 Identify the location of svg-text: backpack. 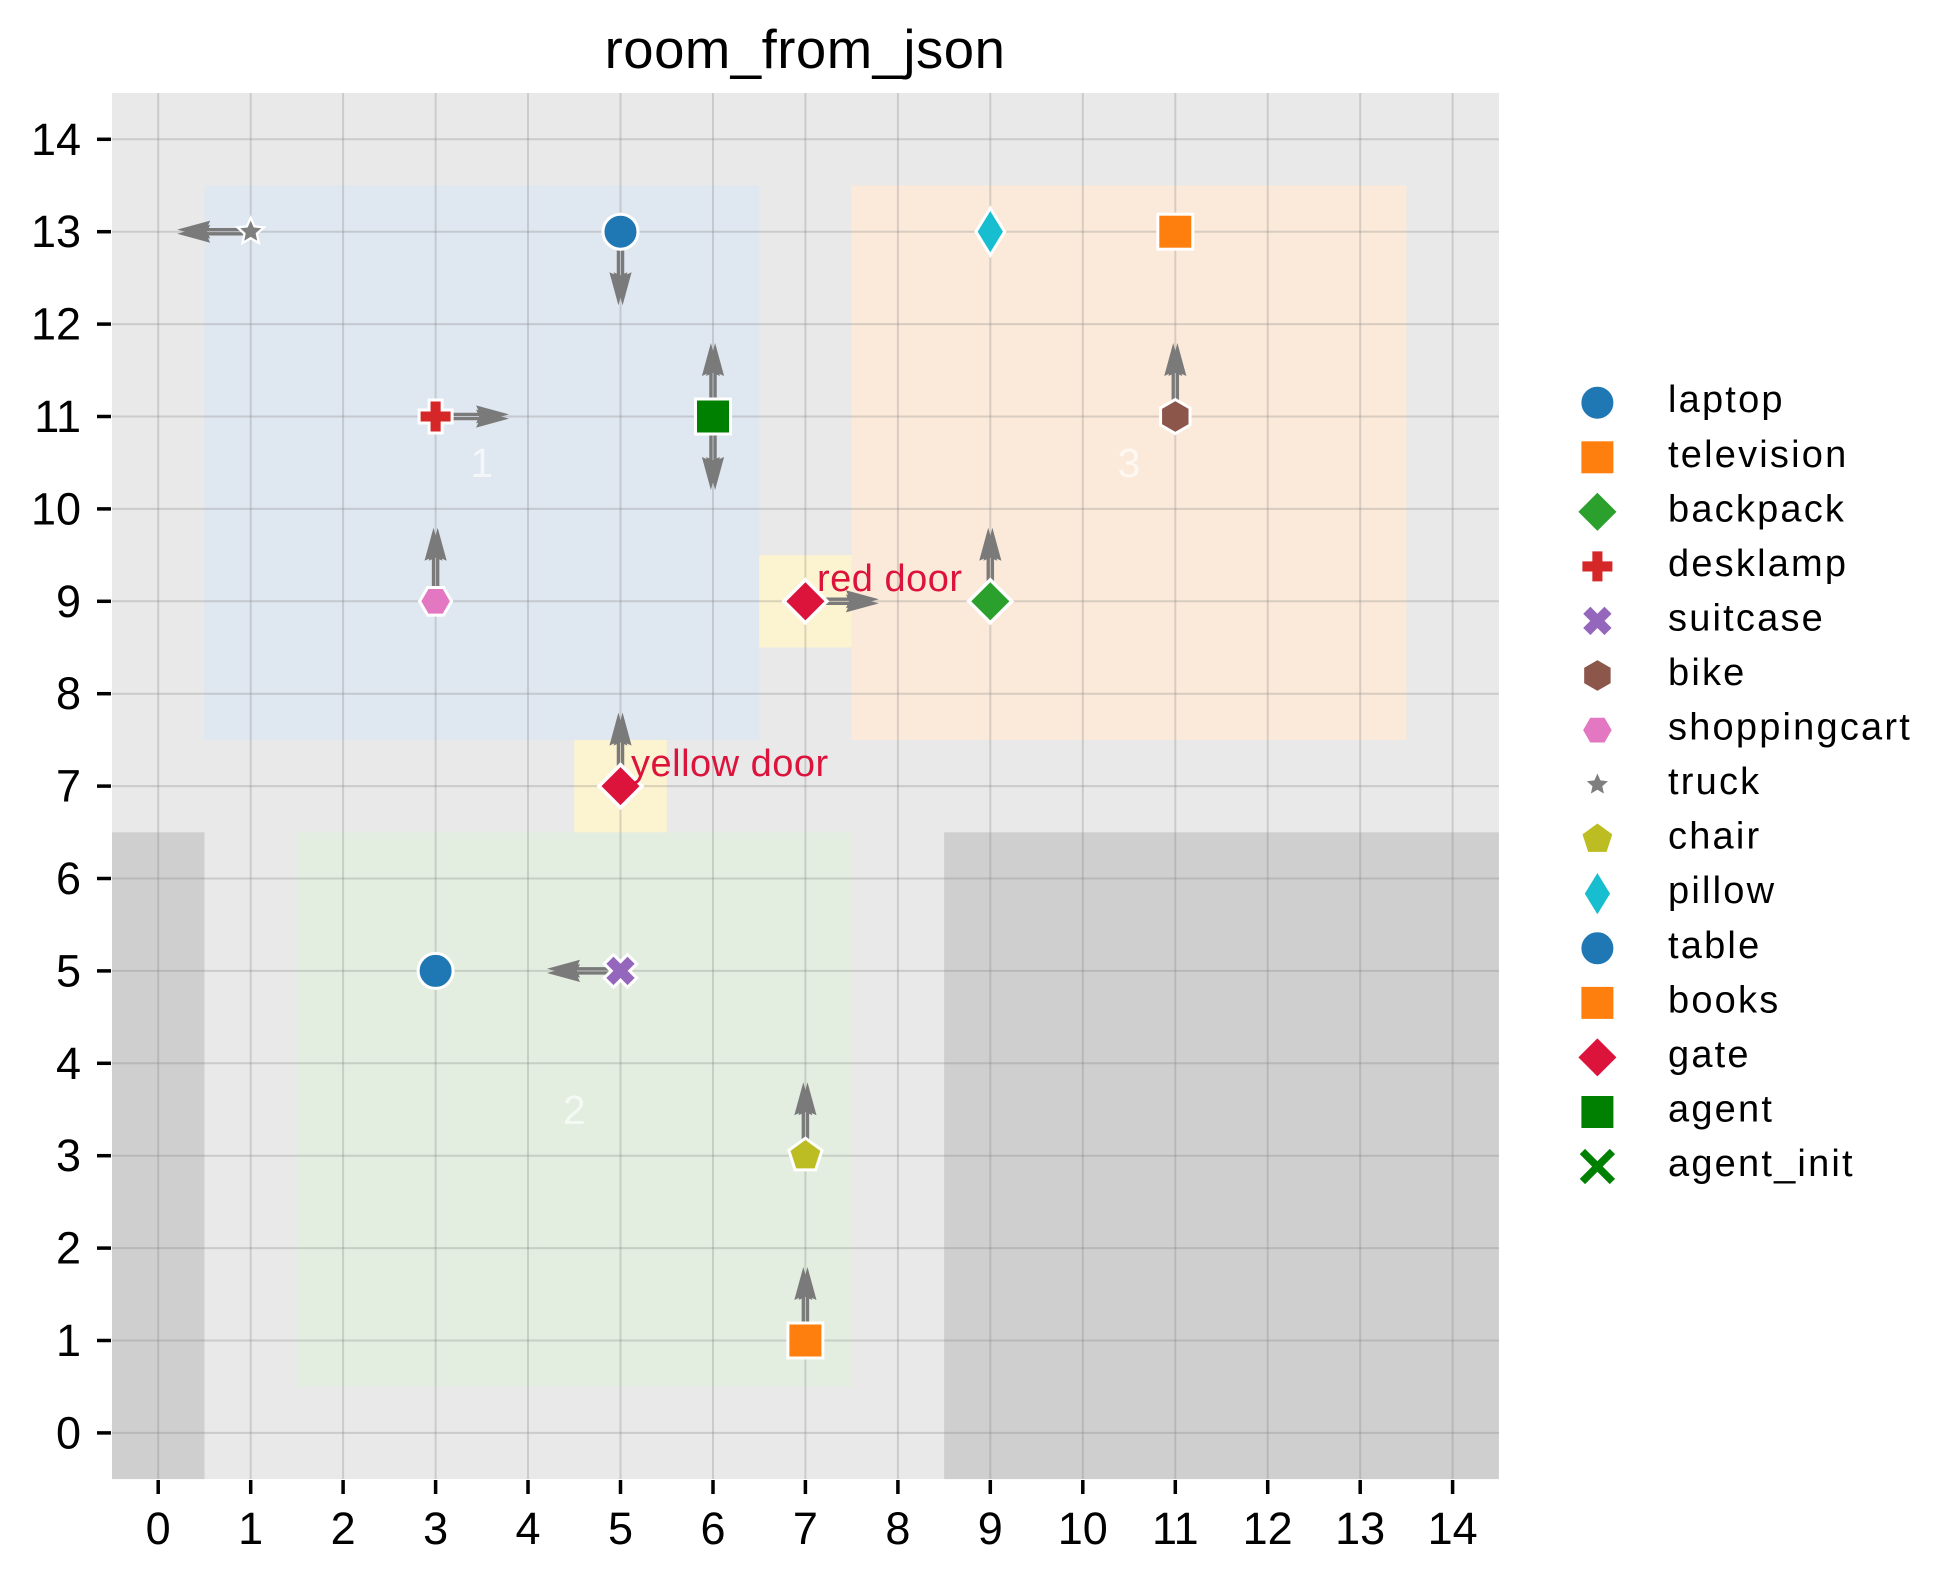
(1757, 509).